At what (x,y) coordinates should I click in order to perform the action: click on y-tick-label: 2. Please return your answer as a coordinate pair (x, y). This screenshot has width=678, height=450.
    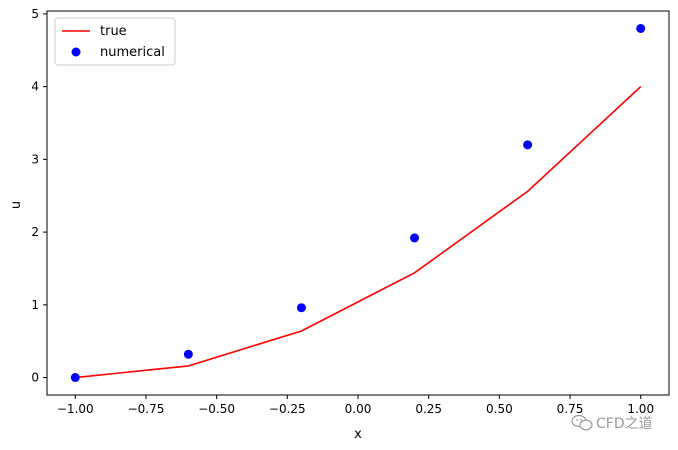
    Looking at the image, I should click on (35, 232).